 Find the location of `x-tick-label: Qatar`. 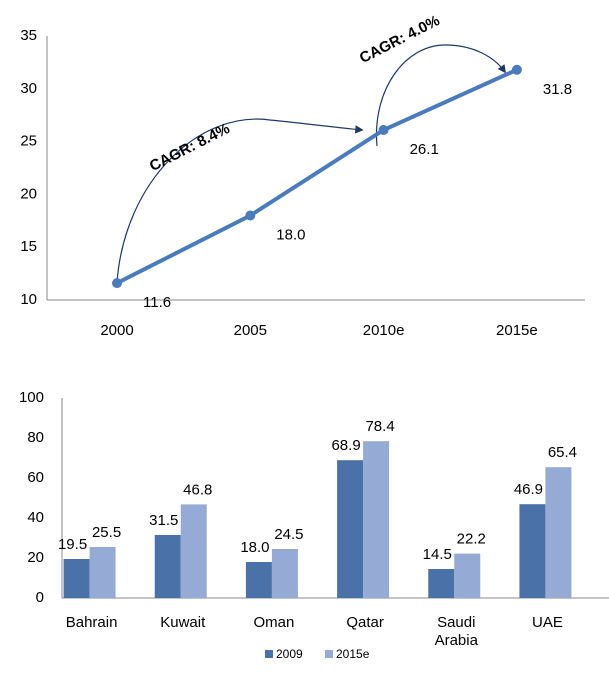

x-tick-label: Qatar is located at coordinates (365, 622).